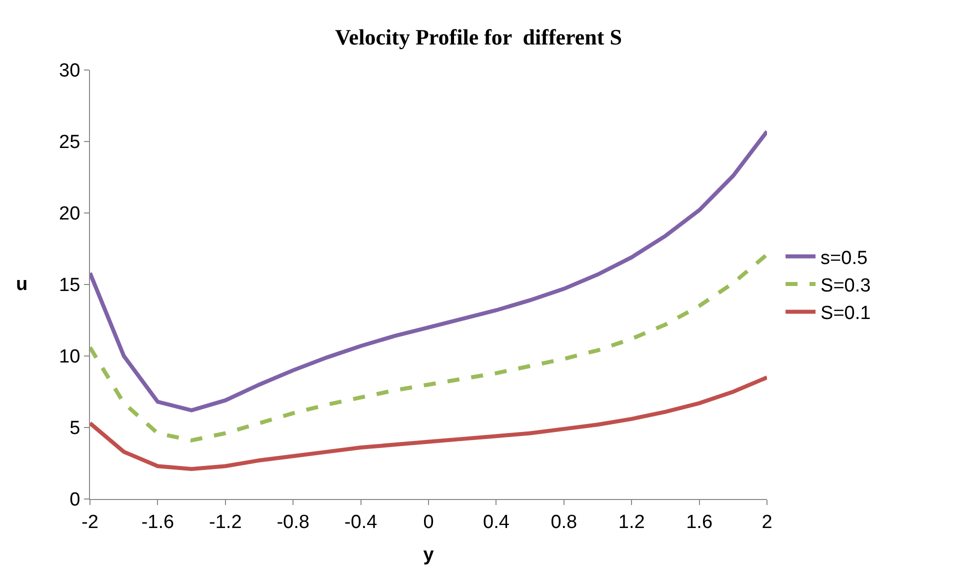 This screenshot has height=579, width=957. Describe the element at coordinates (428, 555) in the screenshot. I see `x-axis-title: y` at that location.